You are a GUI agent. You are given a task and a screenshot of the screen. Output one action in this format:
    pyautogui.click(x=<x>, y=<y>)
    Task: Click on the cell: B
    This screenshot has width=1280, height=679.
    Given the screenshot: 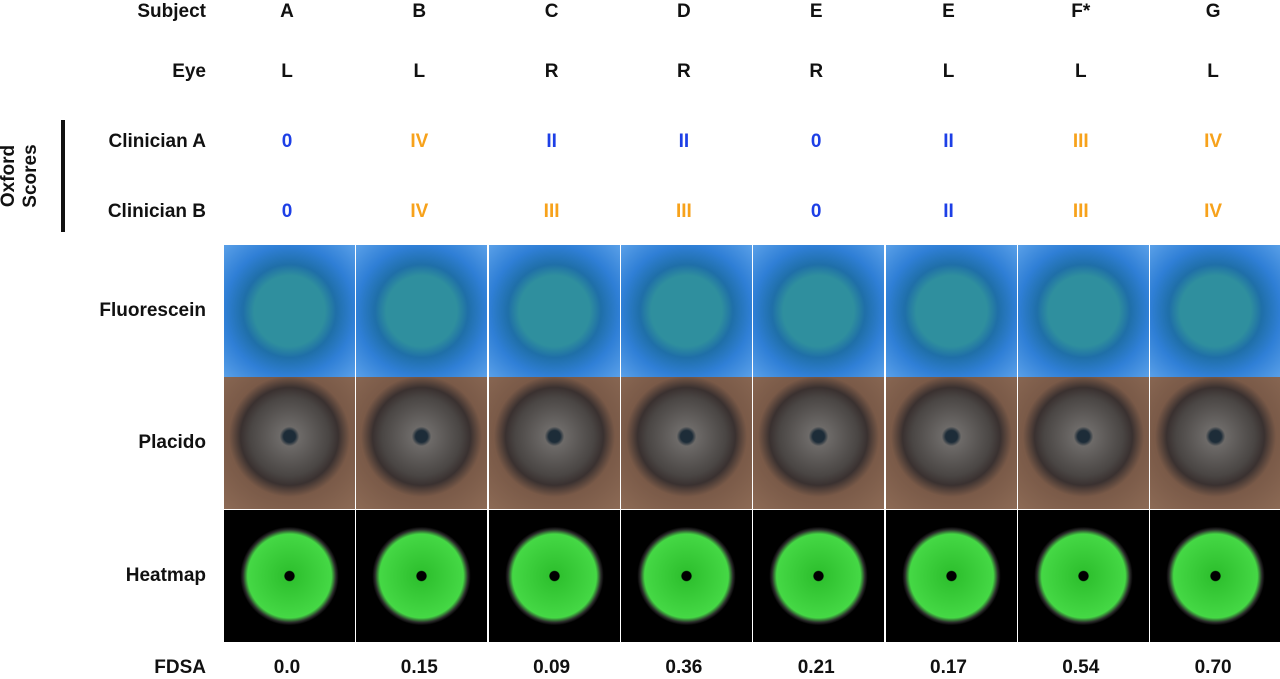 What is the action you would take?
    pyautogui.click(x=419, y=11)
    